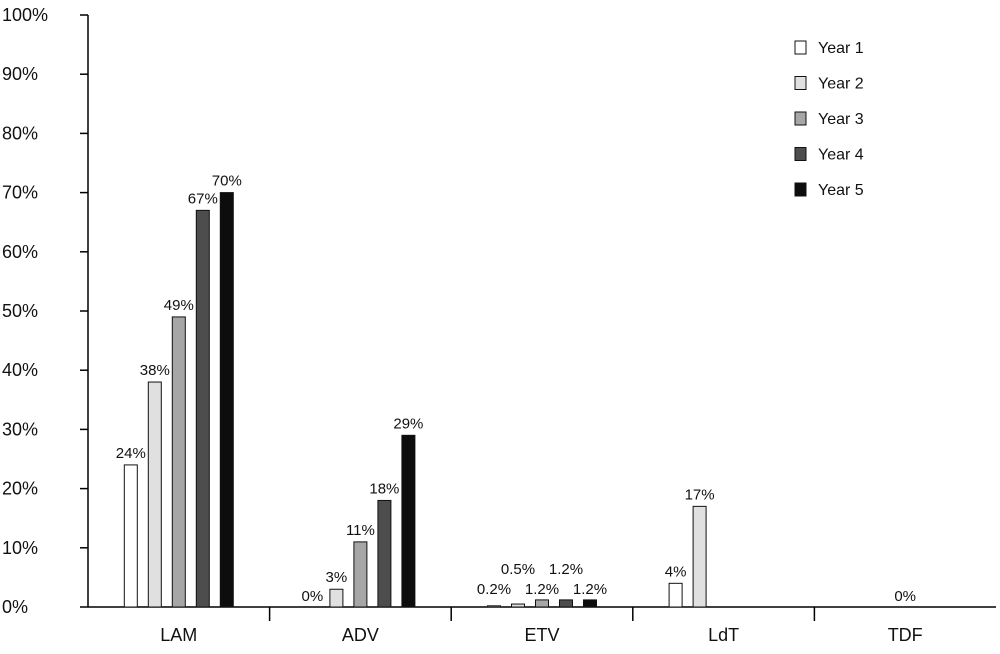  Describe the element at coordinates (155, 370) in the screenshot. I see `data-label: 38%` at that location.